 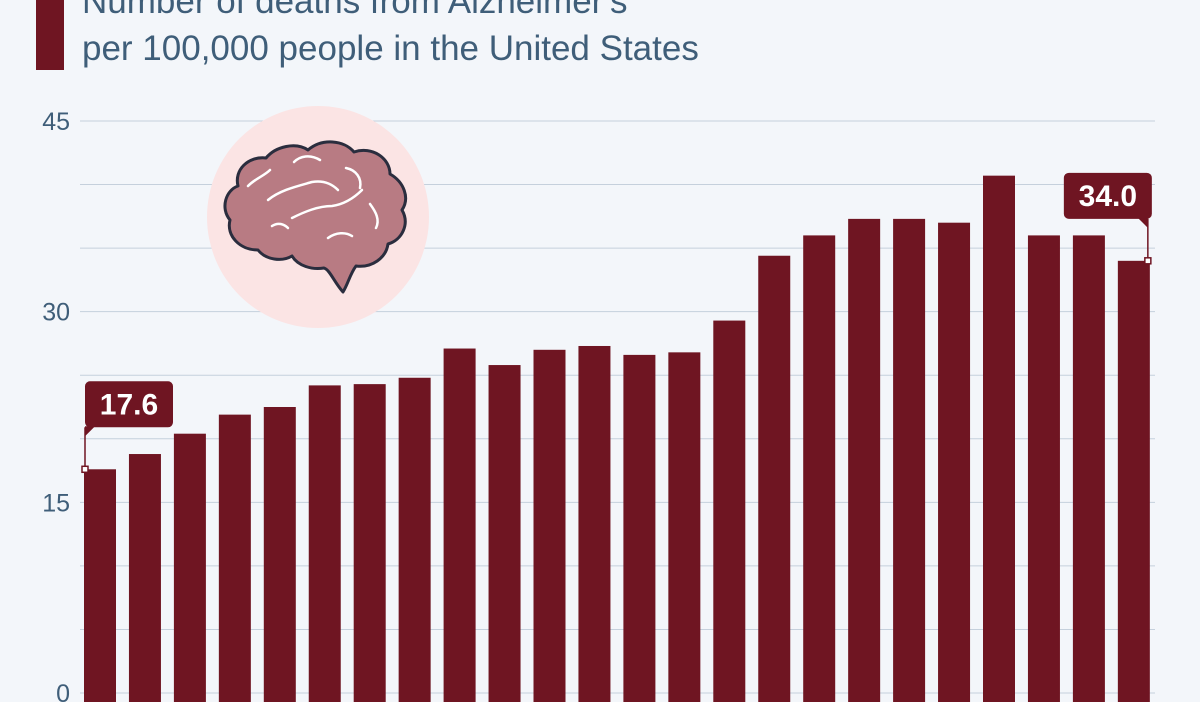 I want to click on y-tick-label: 30, so click(x=56, y=313).